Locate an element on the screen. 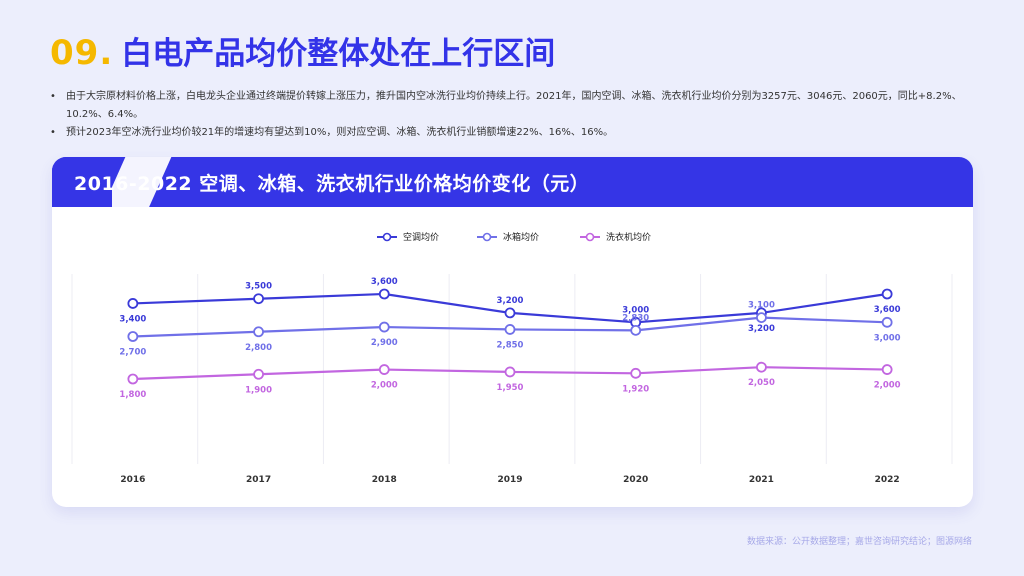  chart-card-header: 2016-2022 空调、冰箱、洗衣机行业价格均价变化（元） is located at coordinates (512, 182).